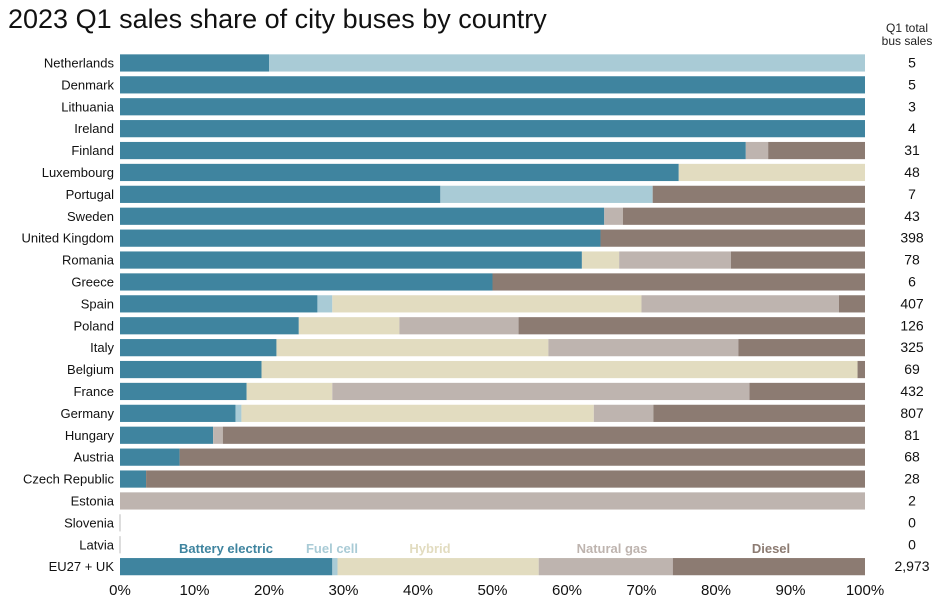  I want to click on x-tick-label-5: 50%, so click(492, 590).